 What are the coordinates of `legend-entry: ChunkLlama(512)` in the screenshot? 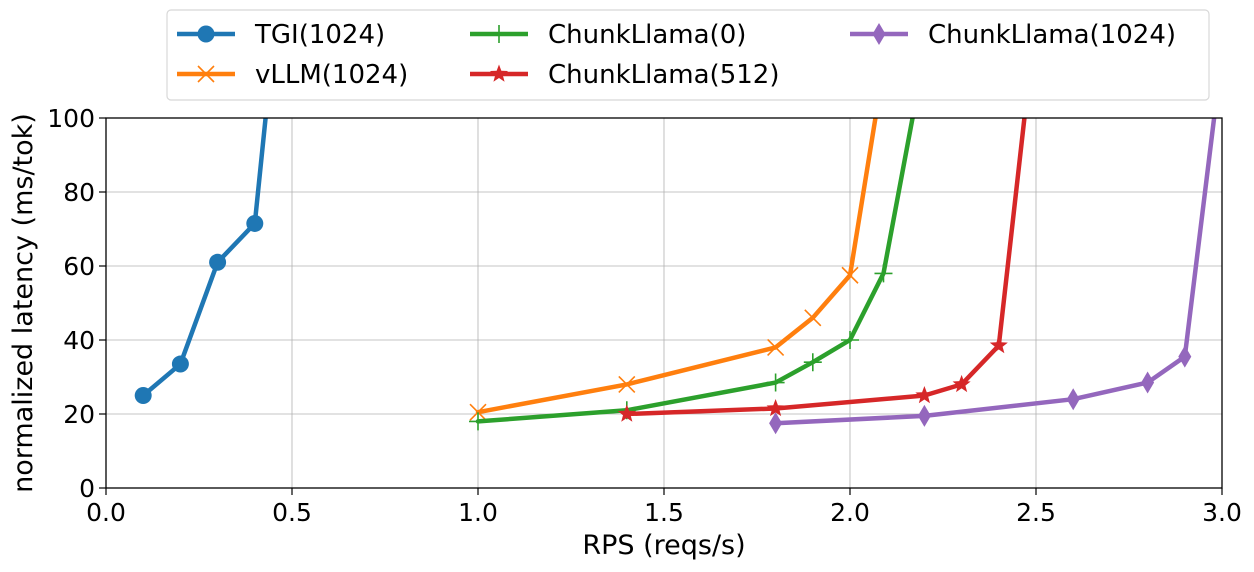 It's located at (624, 75).